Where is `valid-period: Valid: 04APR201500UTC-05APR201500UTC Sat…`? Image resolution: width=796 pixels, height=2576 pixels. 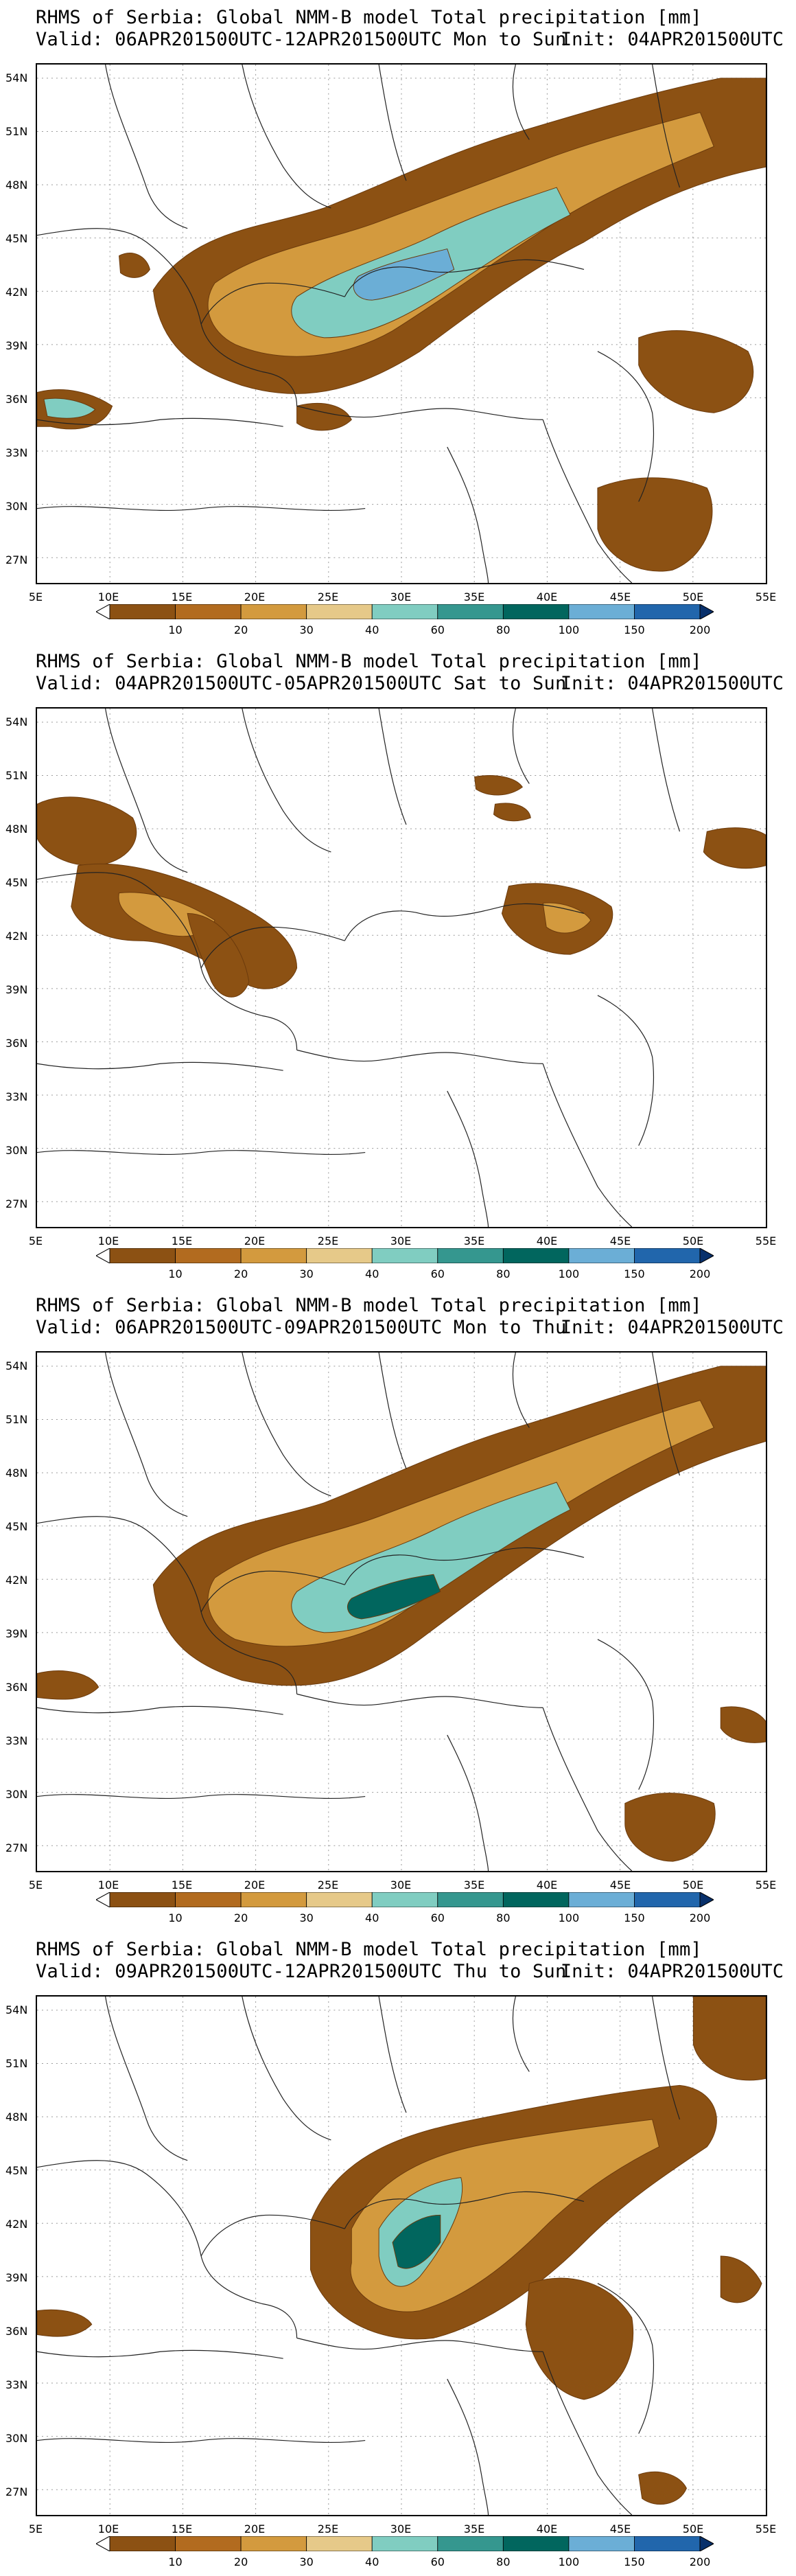 valid-period: Valid: 04APR201500UTC-05APR201500UTC Sat… is located at coordinates (302, 683).